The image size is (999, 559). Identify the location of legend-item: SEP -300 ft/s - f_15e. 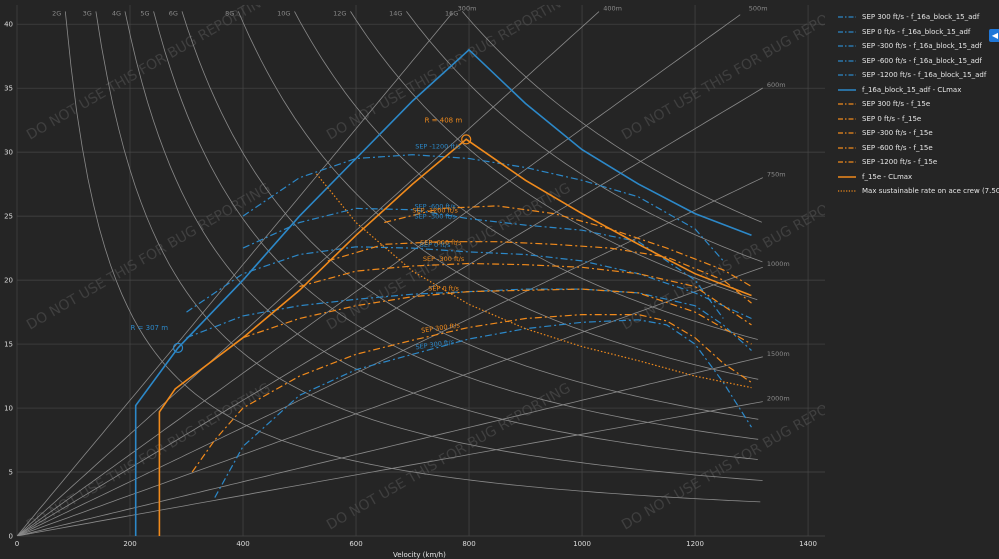
(918, 133).